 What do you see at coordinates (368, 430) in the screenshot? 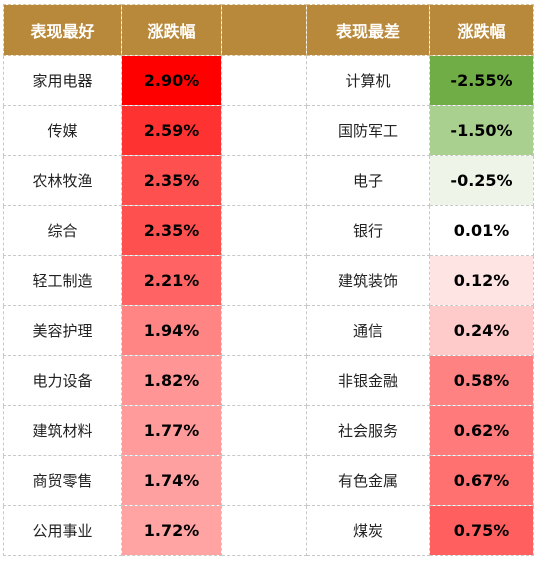
I see `worst-name-cell: 社会服务` at bounding box center [368, 430].